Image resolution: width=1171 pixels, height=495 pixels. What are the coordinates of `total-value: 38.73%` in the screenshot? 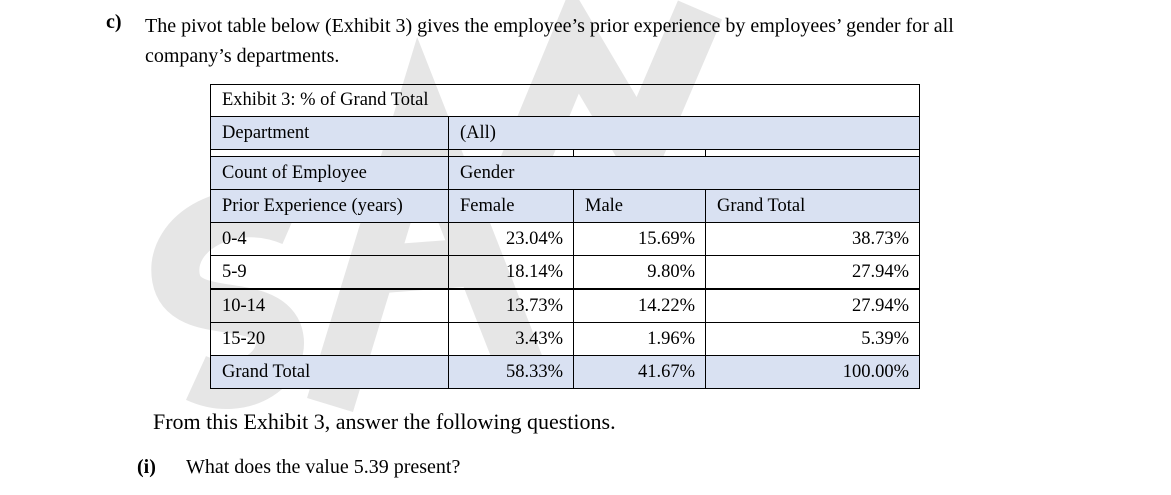 It's located at (812, 239).